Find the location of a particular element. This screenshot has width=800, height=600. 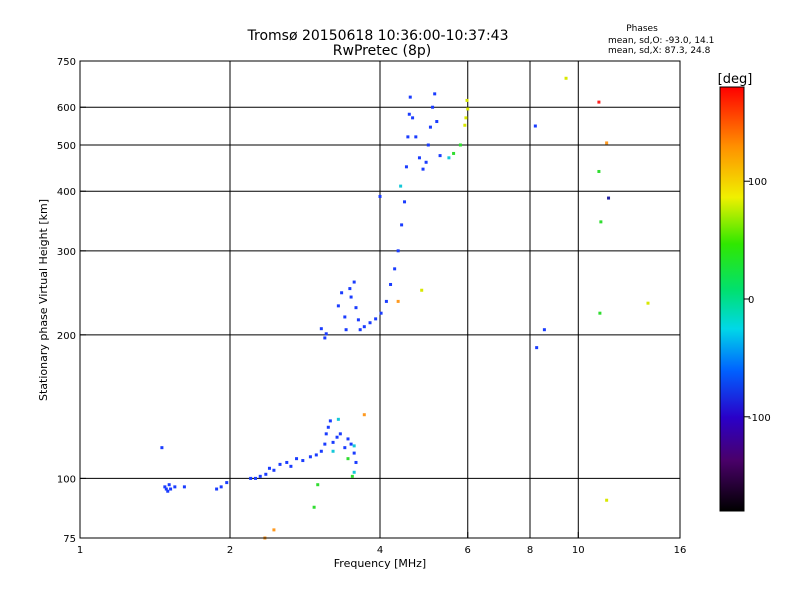

y-tick-label: 750 is located at coordinates (66, 62).